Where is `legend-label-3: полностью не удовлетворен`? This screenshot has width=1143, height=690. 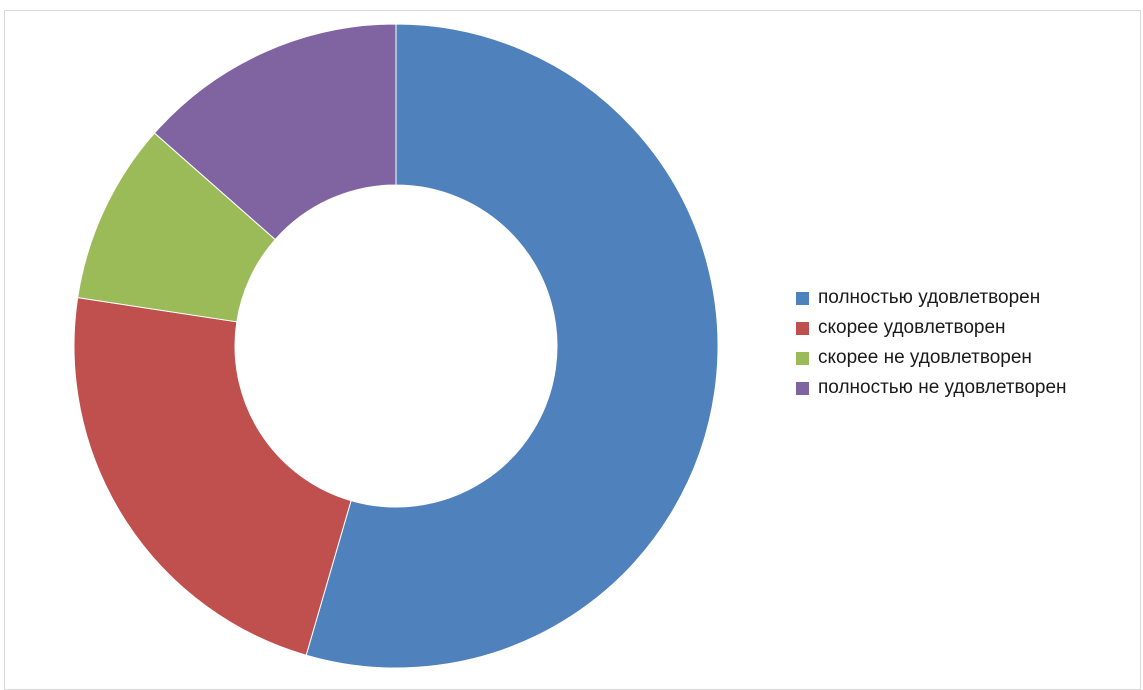
legend-label-3: полностью не удовлетворен is located at coordinates (942, 387).